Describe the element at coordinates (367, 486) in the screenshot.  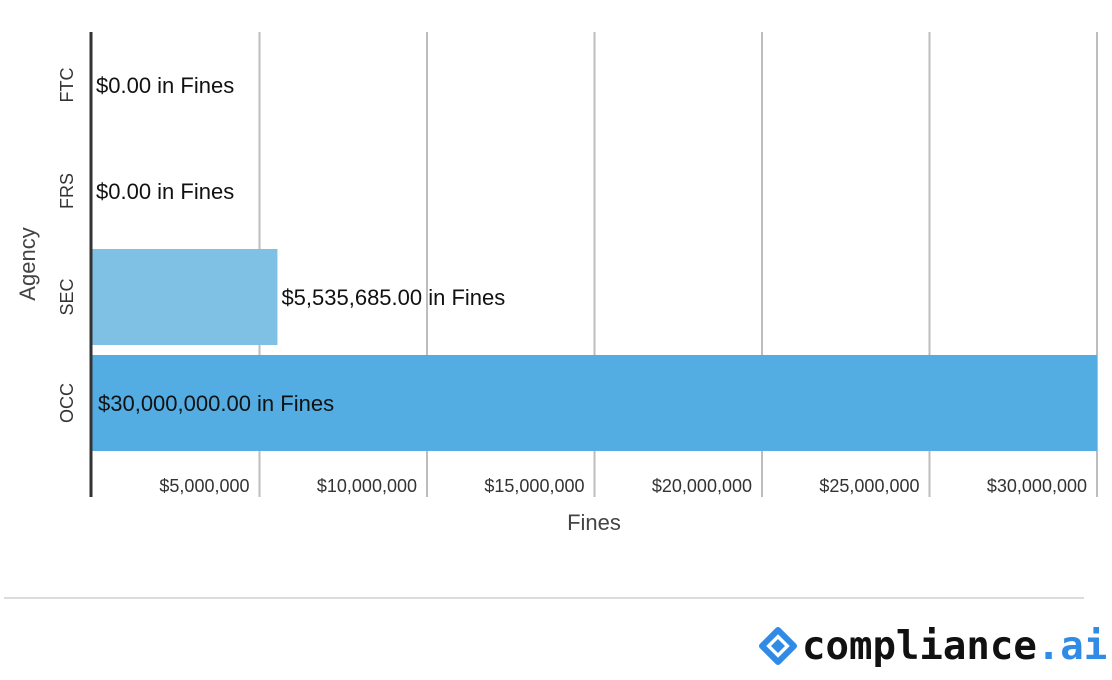
I see `x-tick-label: $10,000,000` at that location.